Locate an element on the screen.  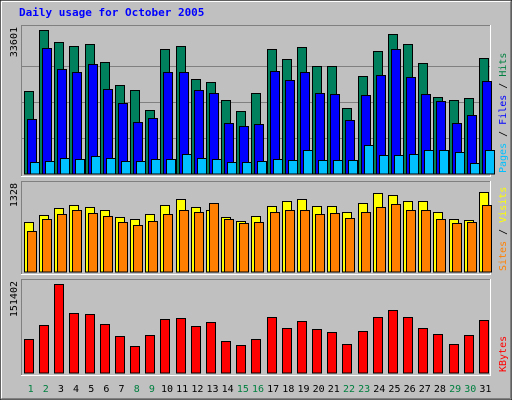
x-tick-label: 30 is located at coordinates (470, 389).